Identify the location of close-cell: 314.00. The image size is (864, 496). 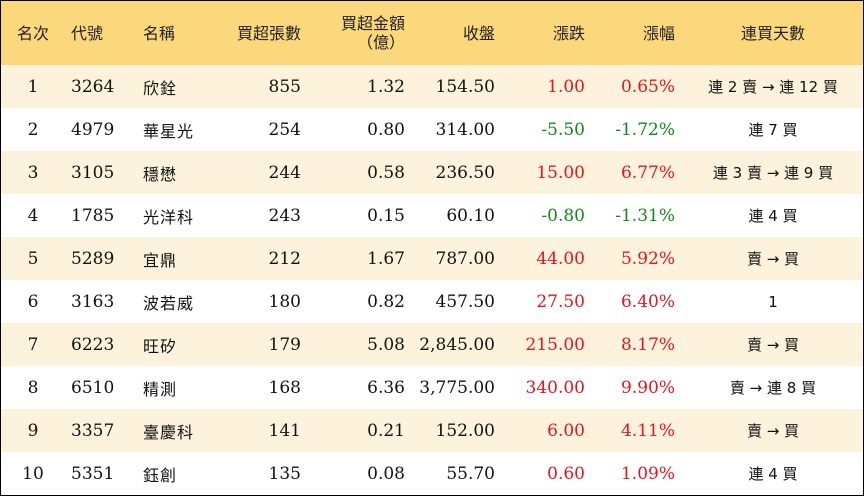
(465, 129).